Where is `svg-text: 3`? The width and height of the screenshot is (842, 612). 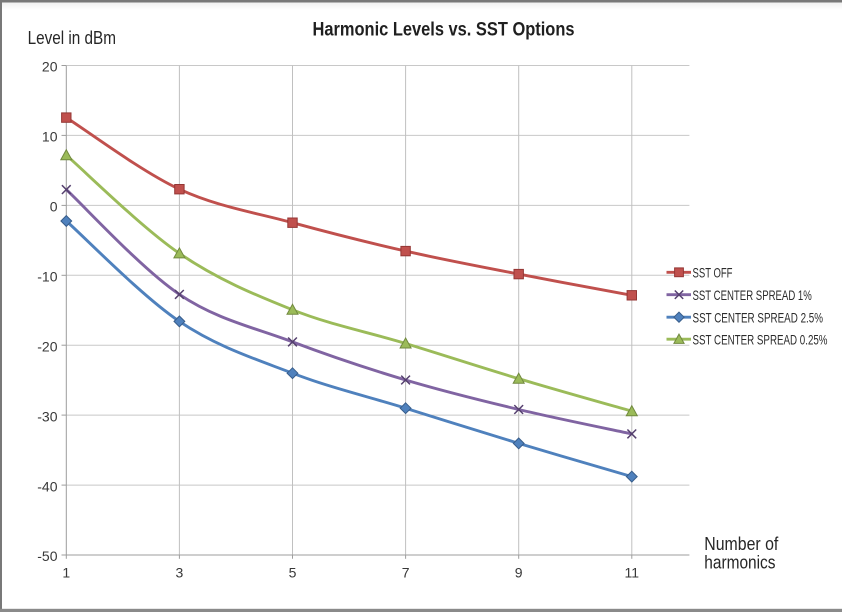
svg-text: 3 is located at coordinates (180, 573).